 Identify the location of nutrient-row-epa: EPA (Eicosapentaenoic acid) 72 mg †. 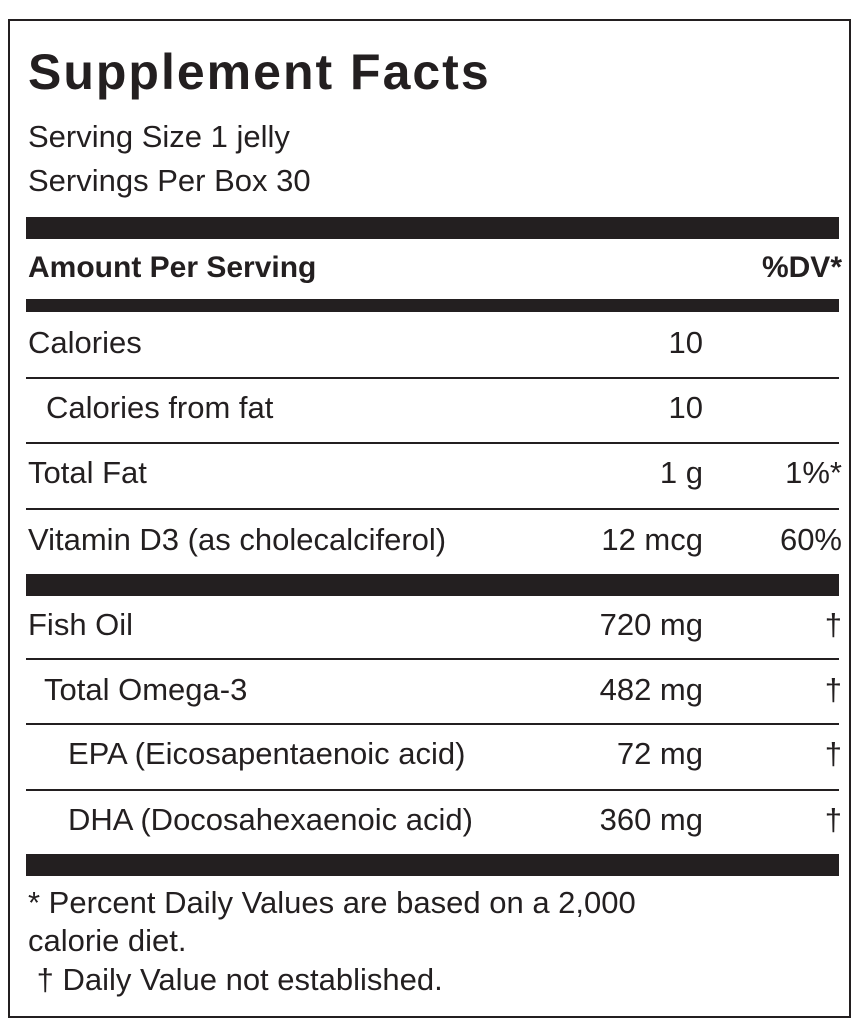
(434, 756).